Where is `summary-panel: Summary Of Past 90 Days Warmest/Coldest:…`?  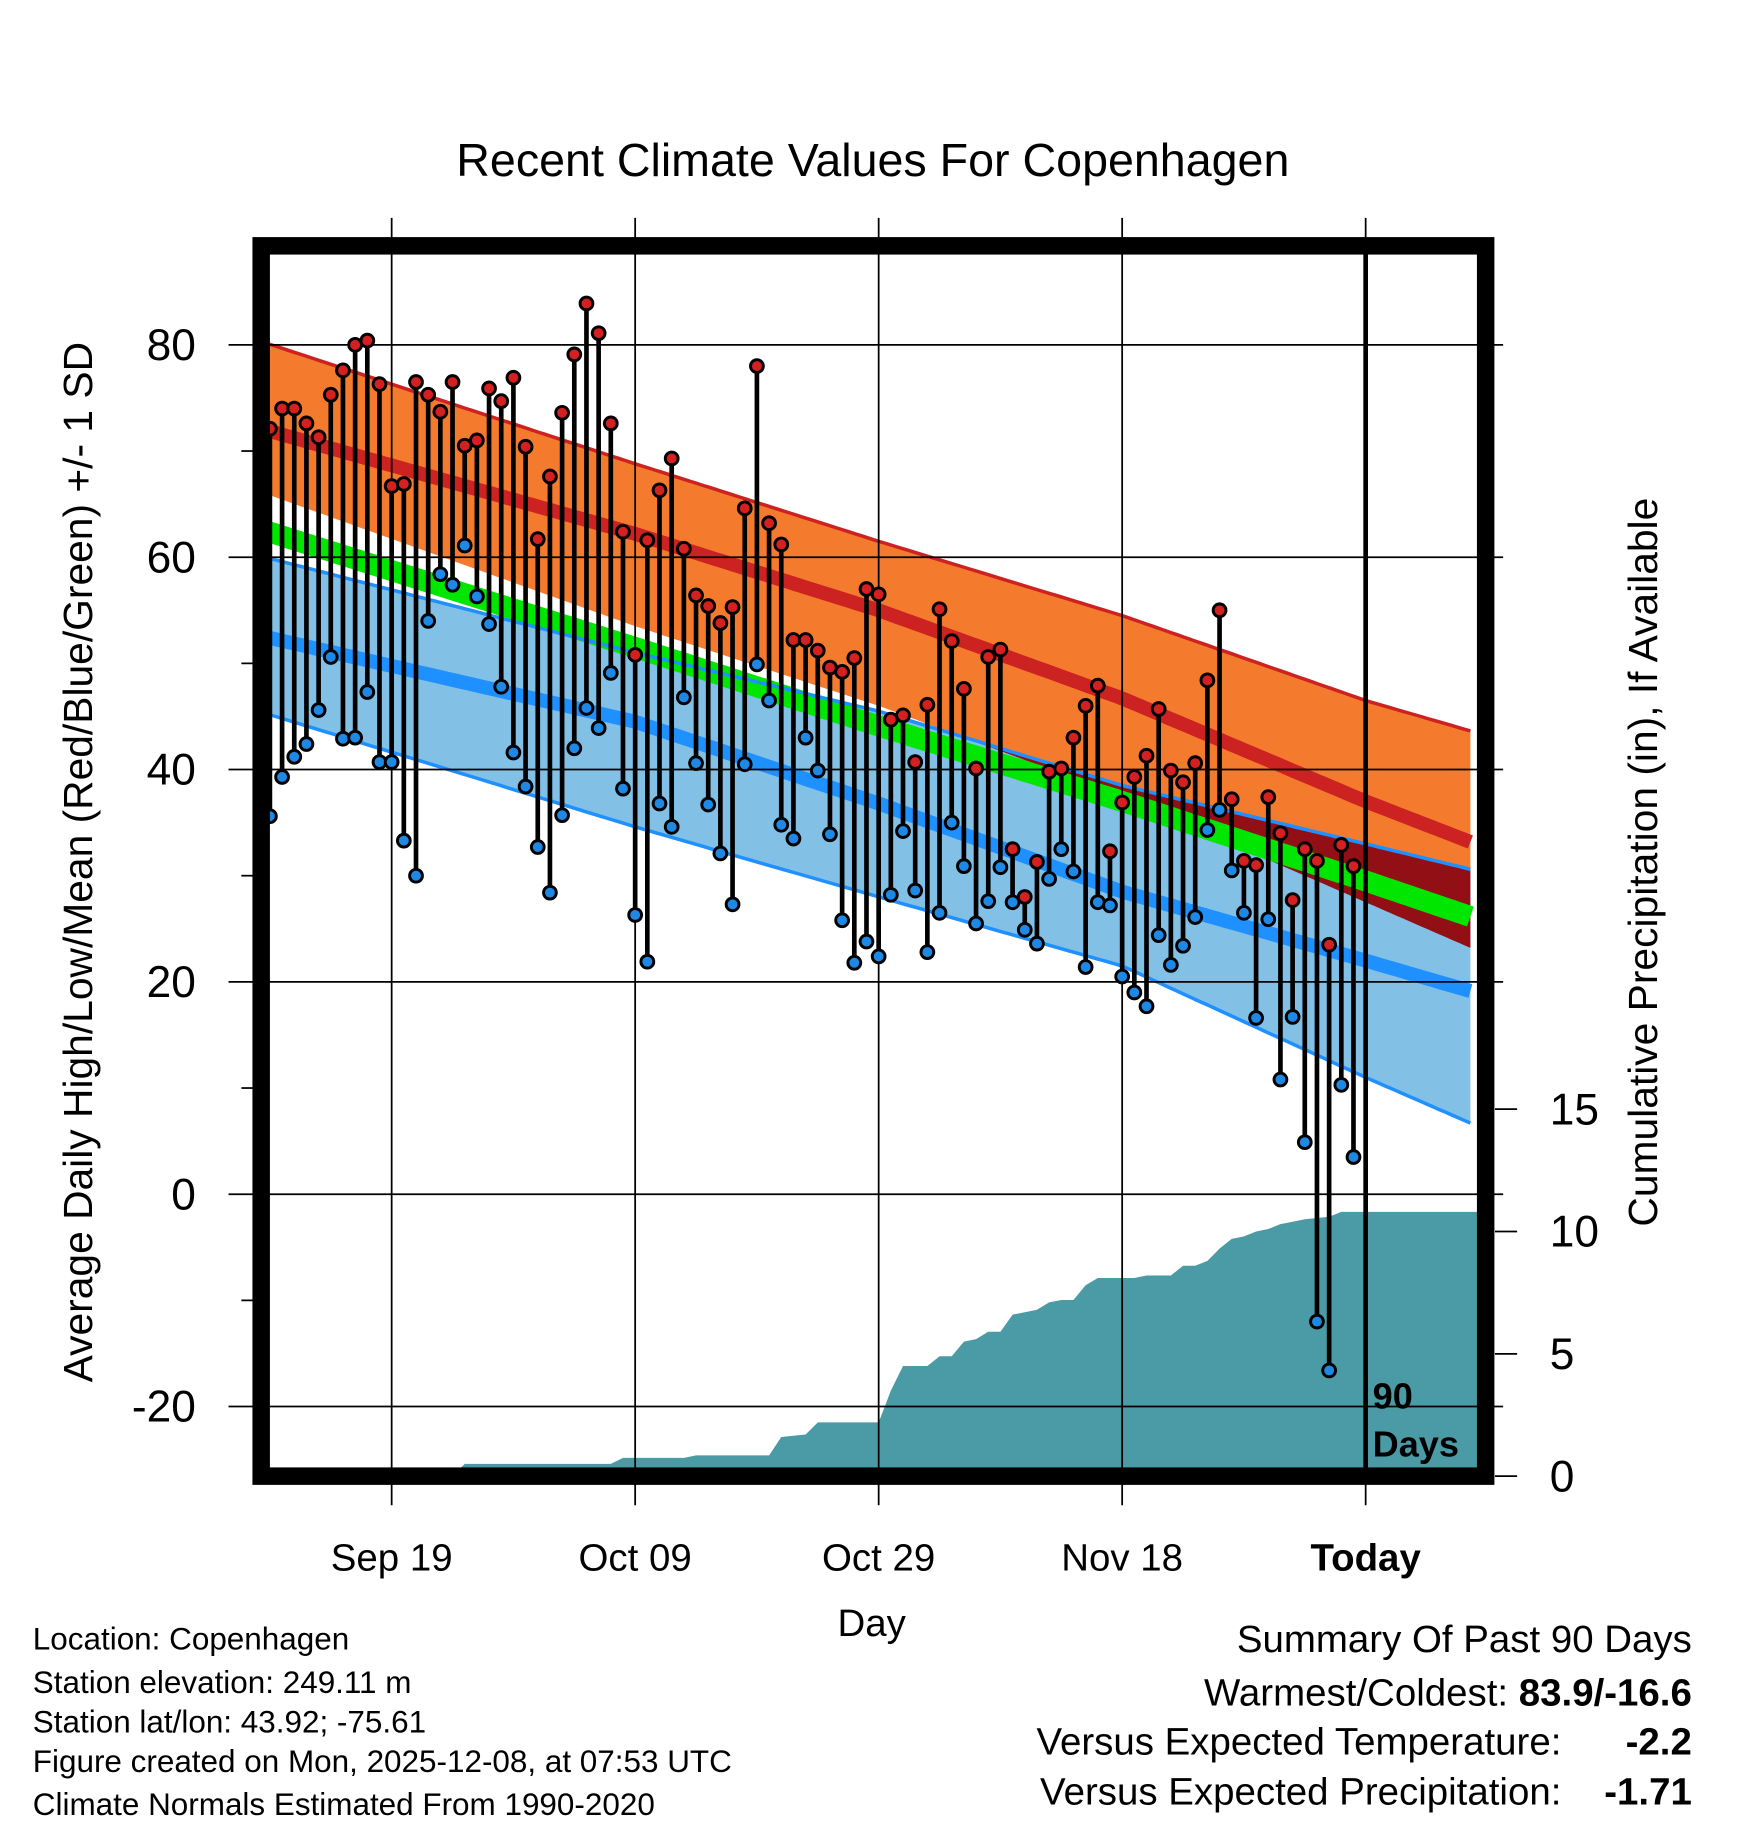
summary-panel: Summary Of Past 90 Days Warmest/Coldest:… is located at coordinates (1363, 1716).